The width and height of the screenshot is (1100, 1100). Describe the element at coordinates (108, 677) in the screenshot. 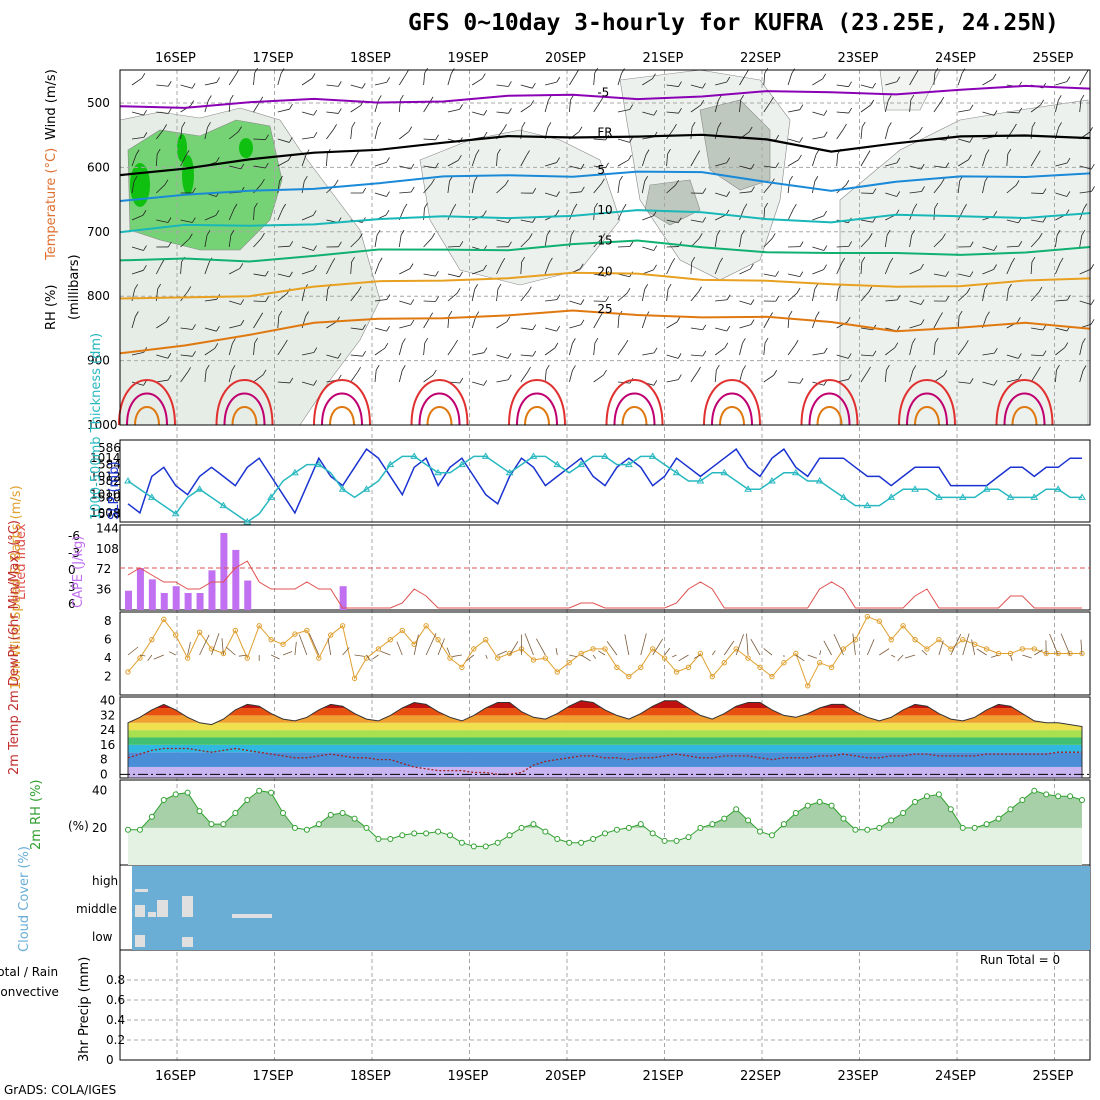

I see `wind-tick-0: 2` at that location.